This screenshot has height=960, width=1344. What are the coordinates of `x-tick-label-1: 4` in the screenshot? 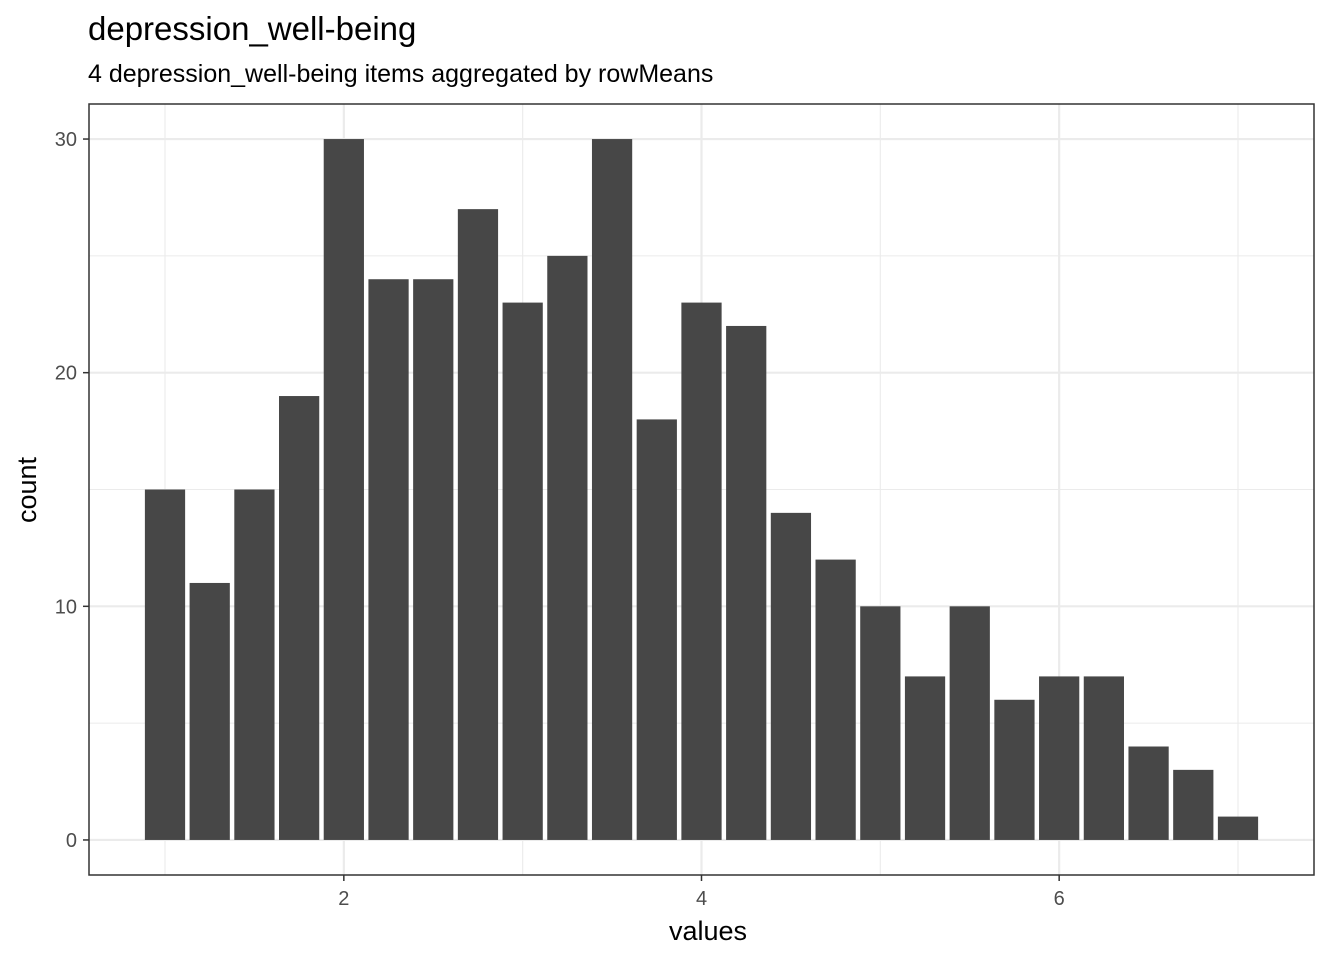 It's located at (701, 899).